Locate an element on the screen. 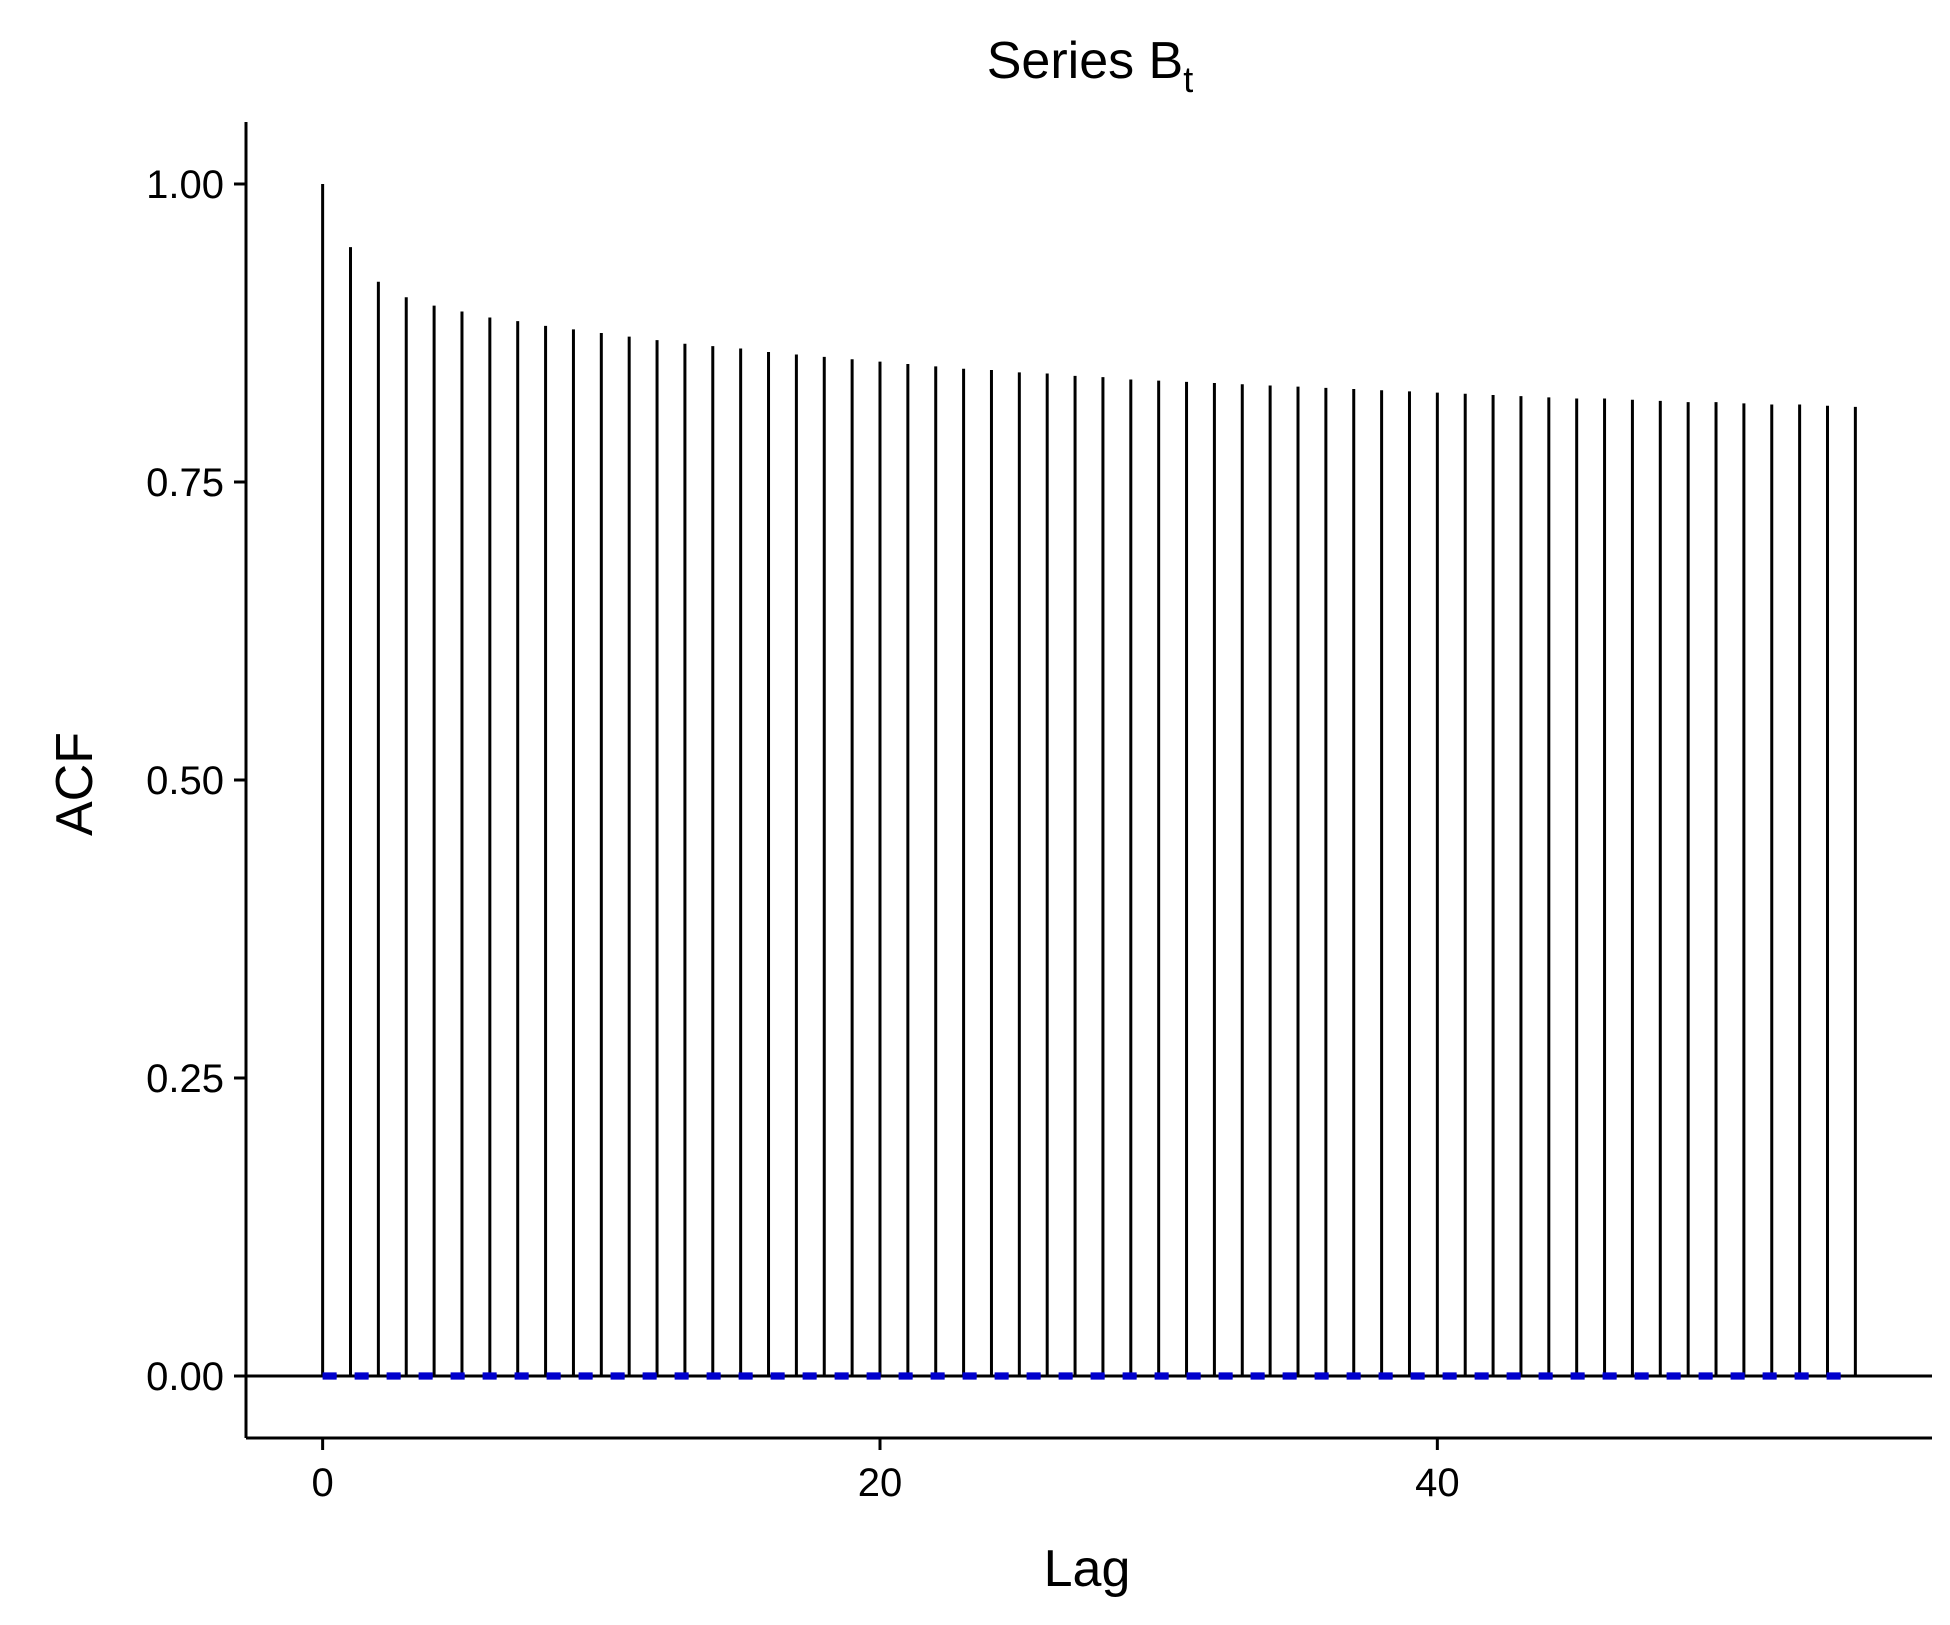 This screenshot has height=1625, width=1950. chart-title-main: Series B is located at coordinates (1085, 61).